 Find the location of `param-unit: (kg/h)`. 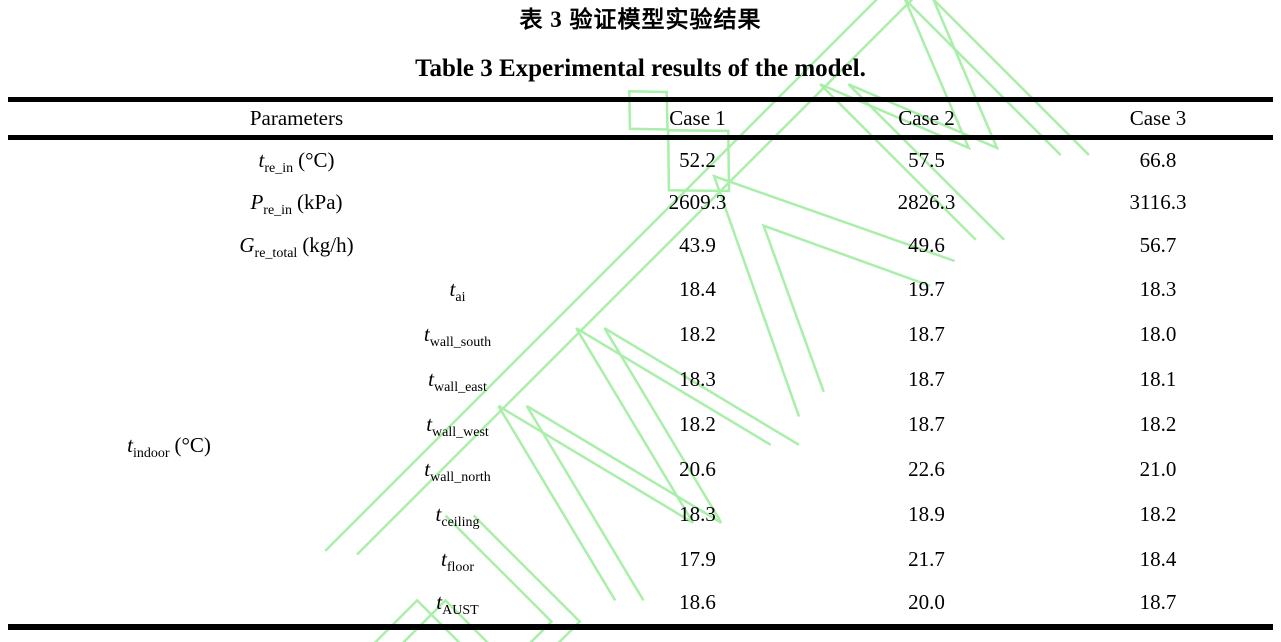

param-unit: (kg/h) is located at coordinates (328, 244).